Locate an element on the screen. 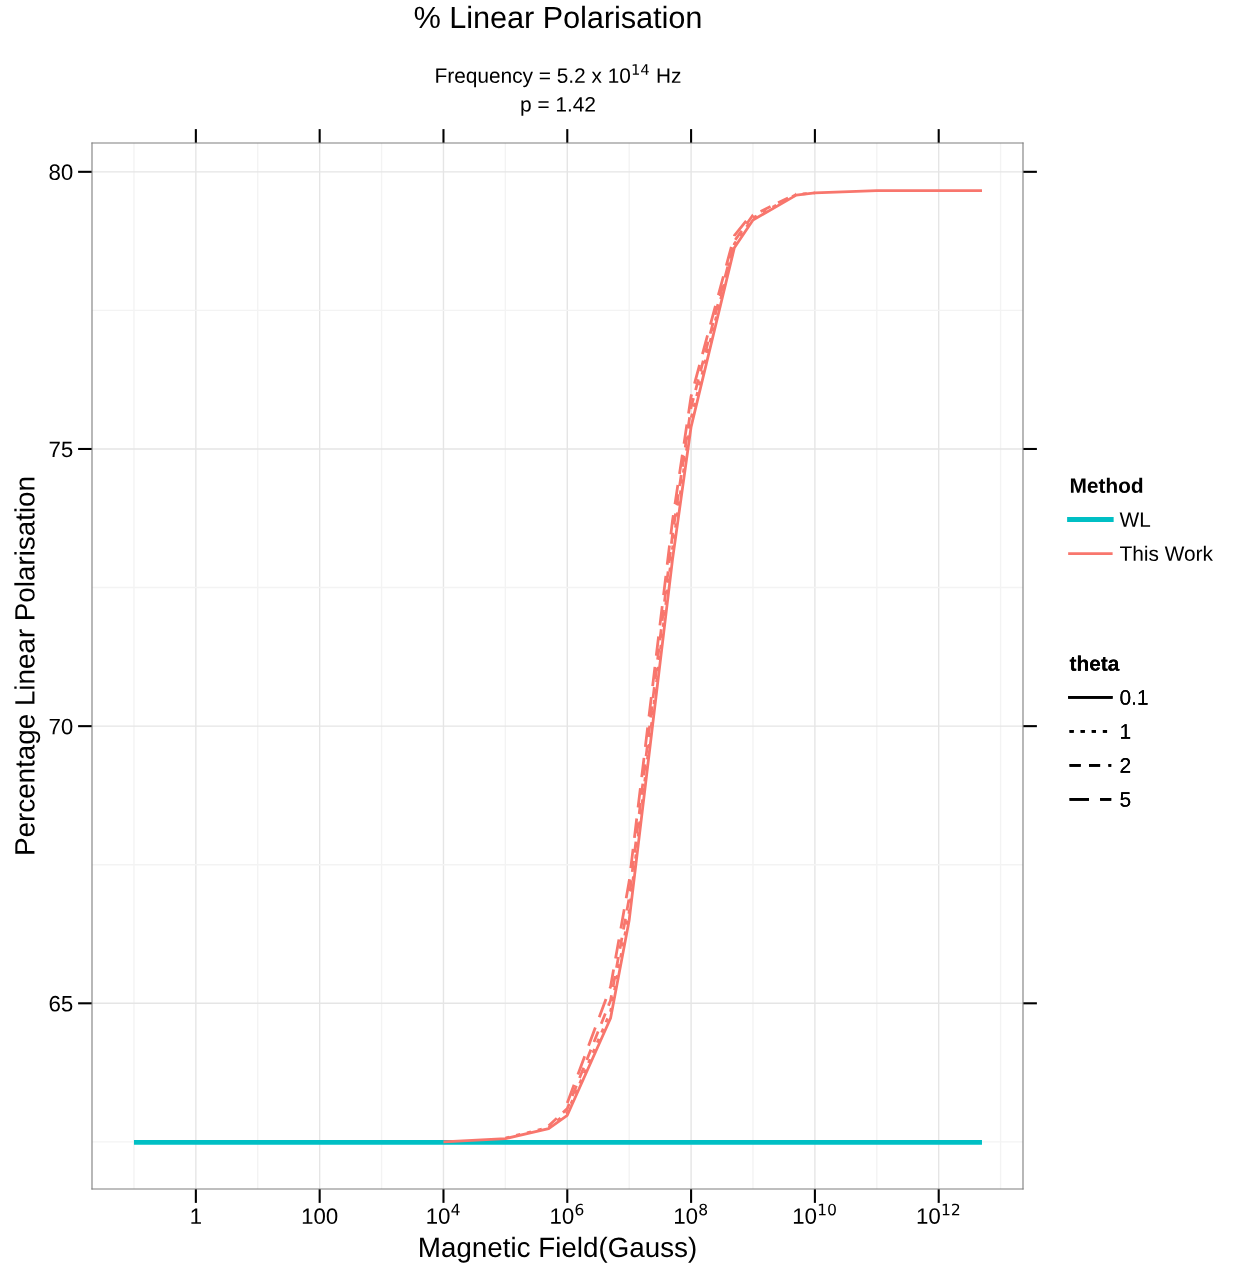 The width and height of the screenshot is (1256, 1280). x-tick-label: 10$^{4}$ is located at coordinates (443, 1213).